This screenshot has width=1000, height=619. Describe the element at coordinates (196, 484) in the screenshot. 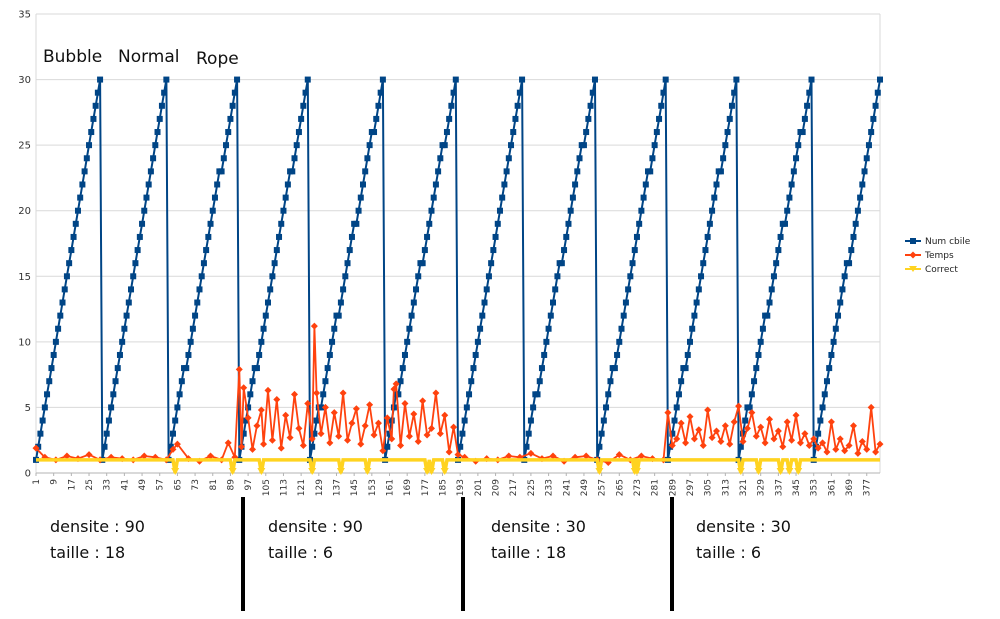

I see `x-tick-label: 73` at that location.